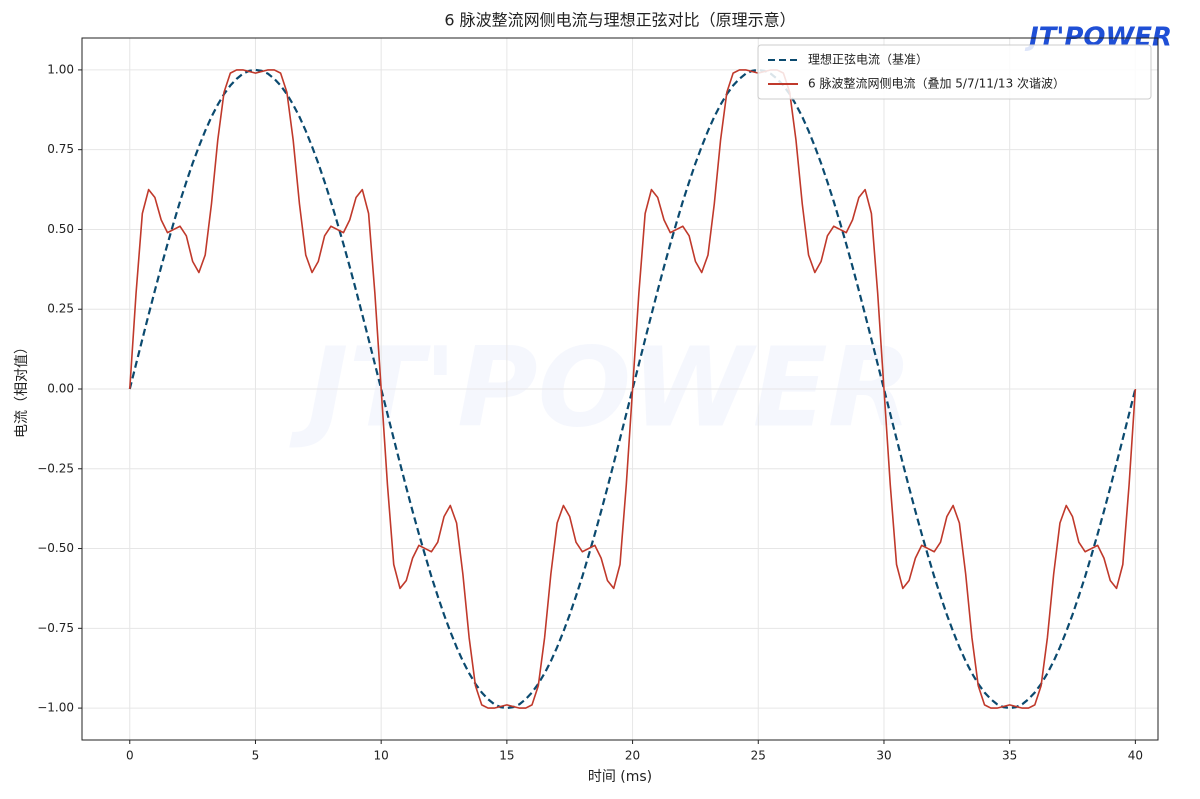 The image size is (1200, 799). What do you see at coordinates (620, 777) in the screenshot?
I see `x-axis-label: 时间 (ms)` at bounding box center [620, 777].